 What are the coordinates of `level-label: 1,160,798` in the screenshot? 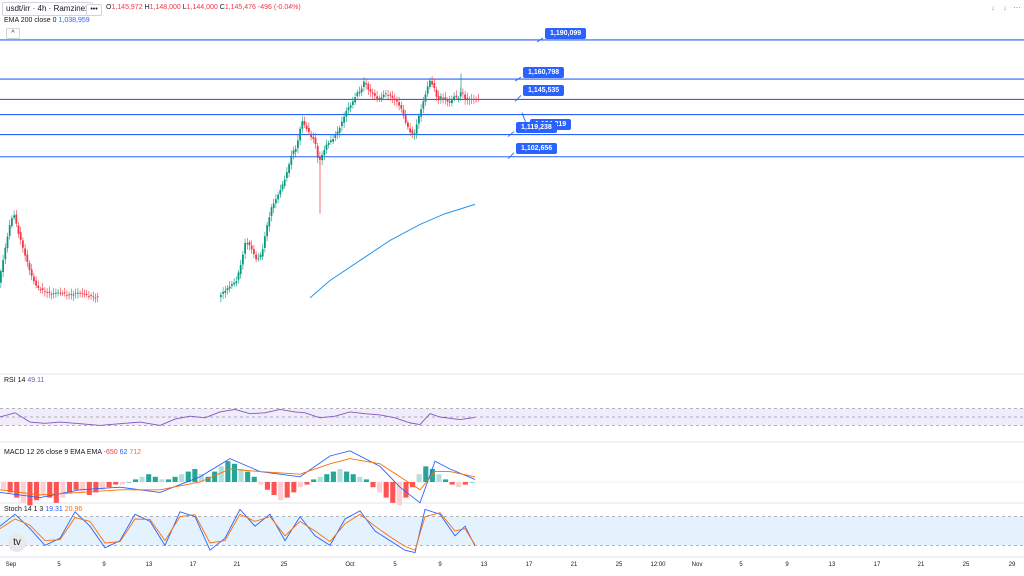 It's located at (544, 73).